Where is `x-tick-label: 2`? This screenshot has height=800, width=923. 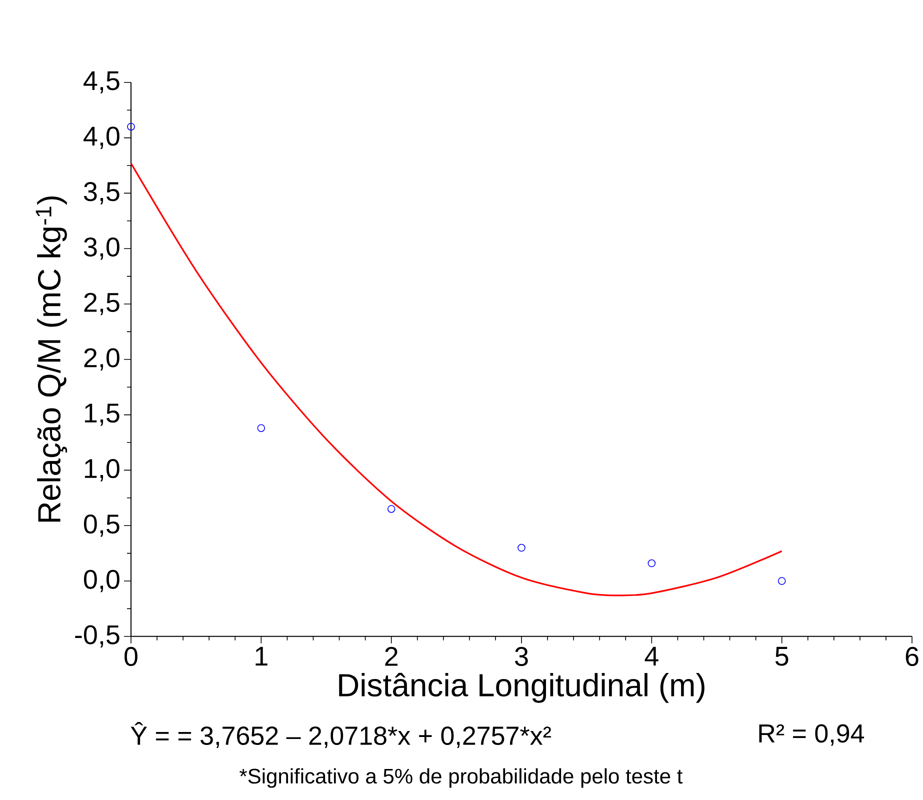 x-tick-label: 2 is located at coordinates (391, 656).